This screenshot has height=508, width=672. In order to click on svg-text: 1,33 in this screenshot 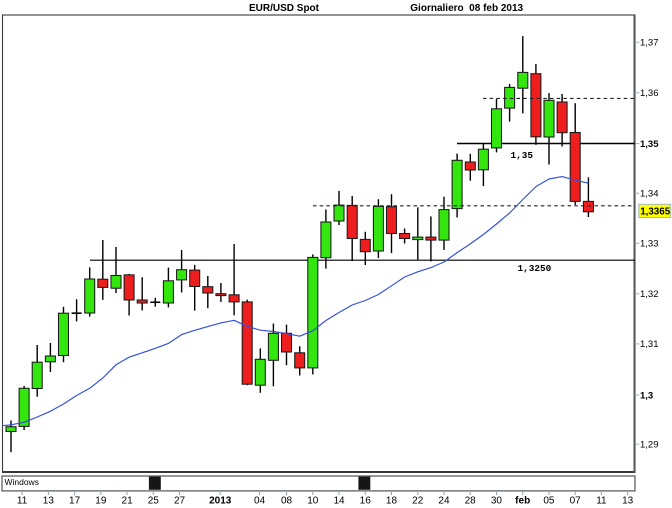, I will do `click(649, 244)`.